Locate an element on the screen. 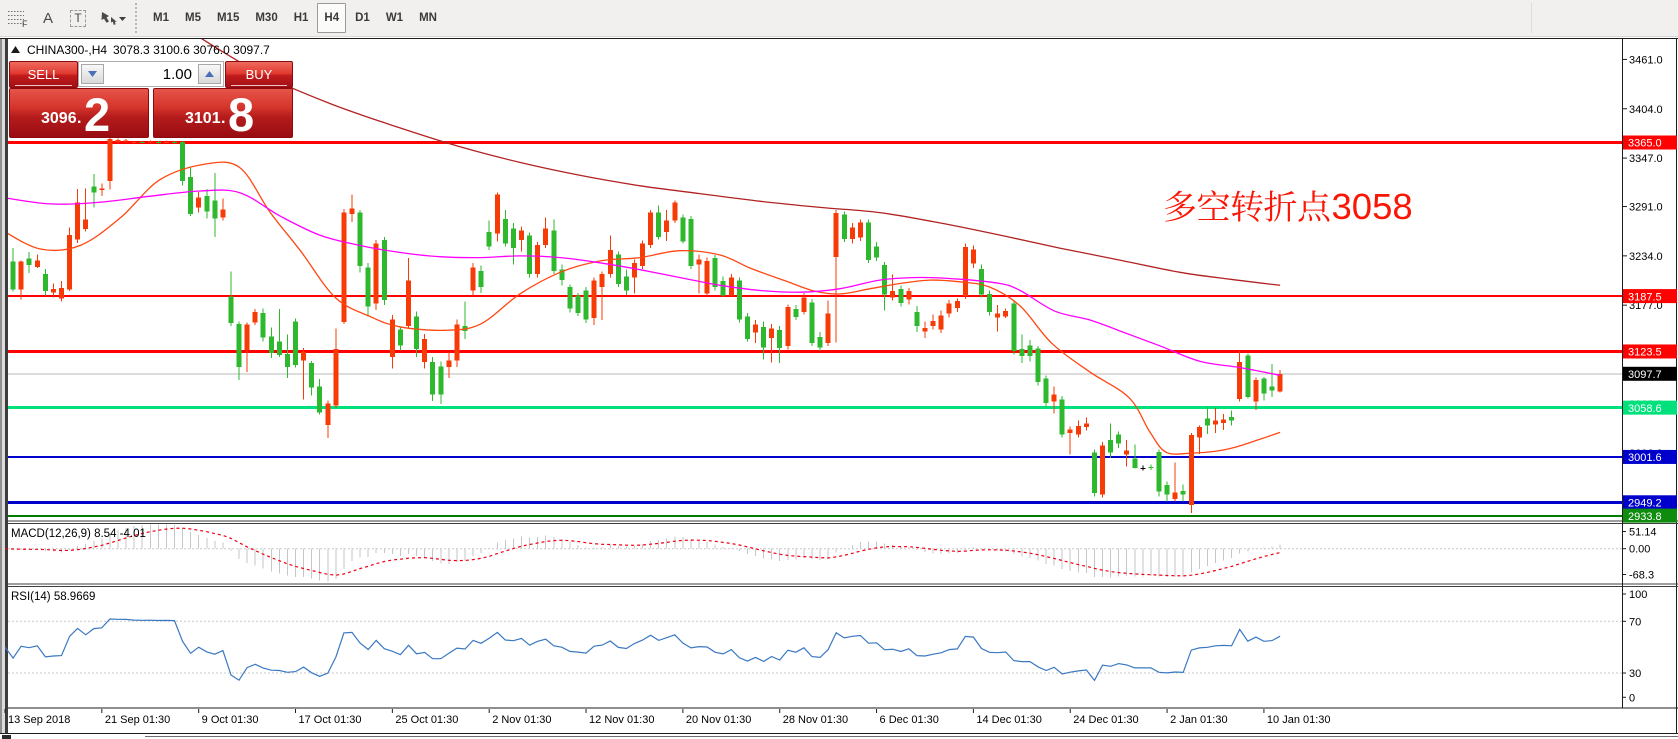 Image resolution: width=1678 pixels, height=739 pixels. time-axis-label: 13 Sep 2018 is located at coordinates (39, 720).